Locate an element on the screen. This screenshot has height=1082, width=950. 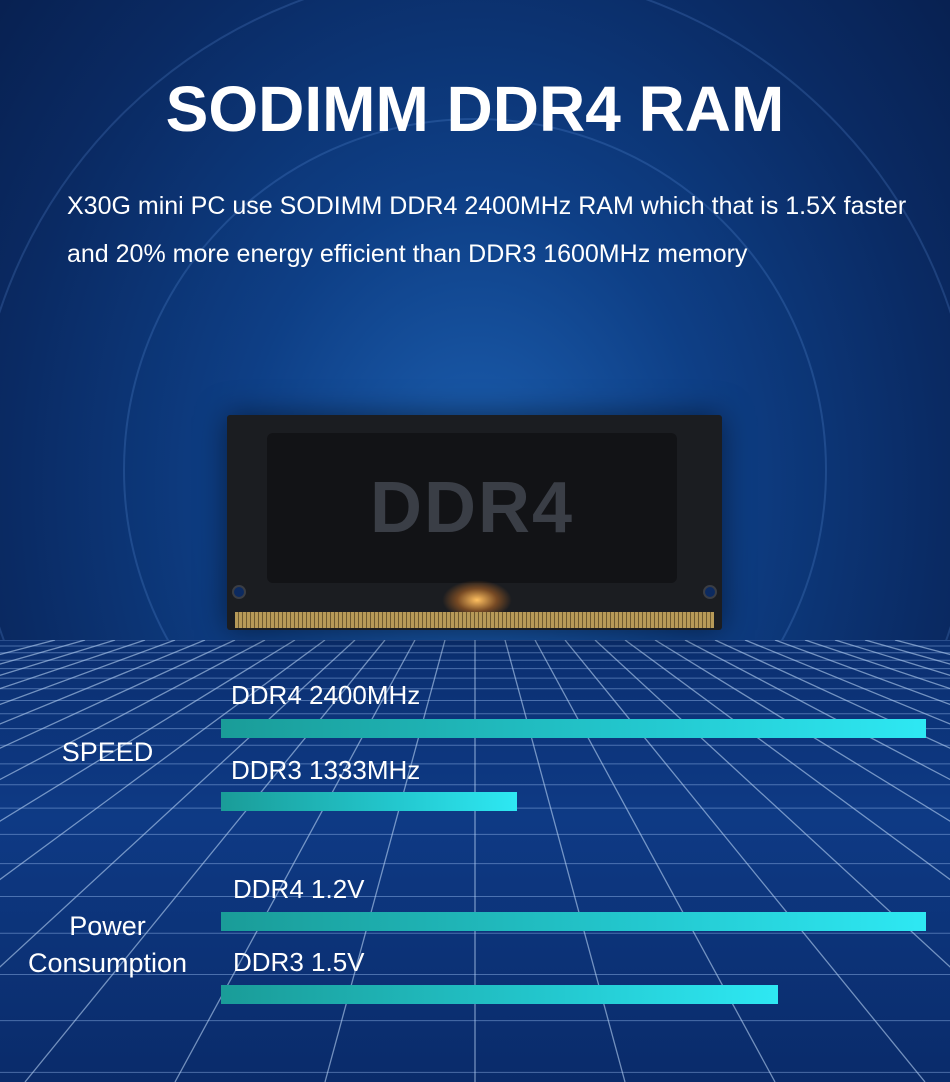
bar-label: DDR4 1.2V is located at coordinates (299, 889).